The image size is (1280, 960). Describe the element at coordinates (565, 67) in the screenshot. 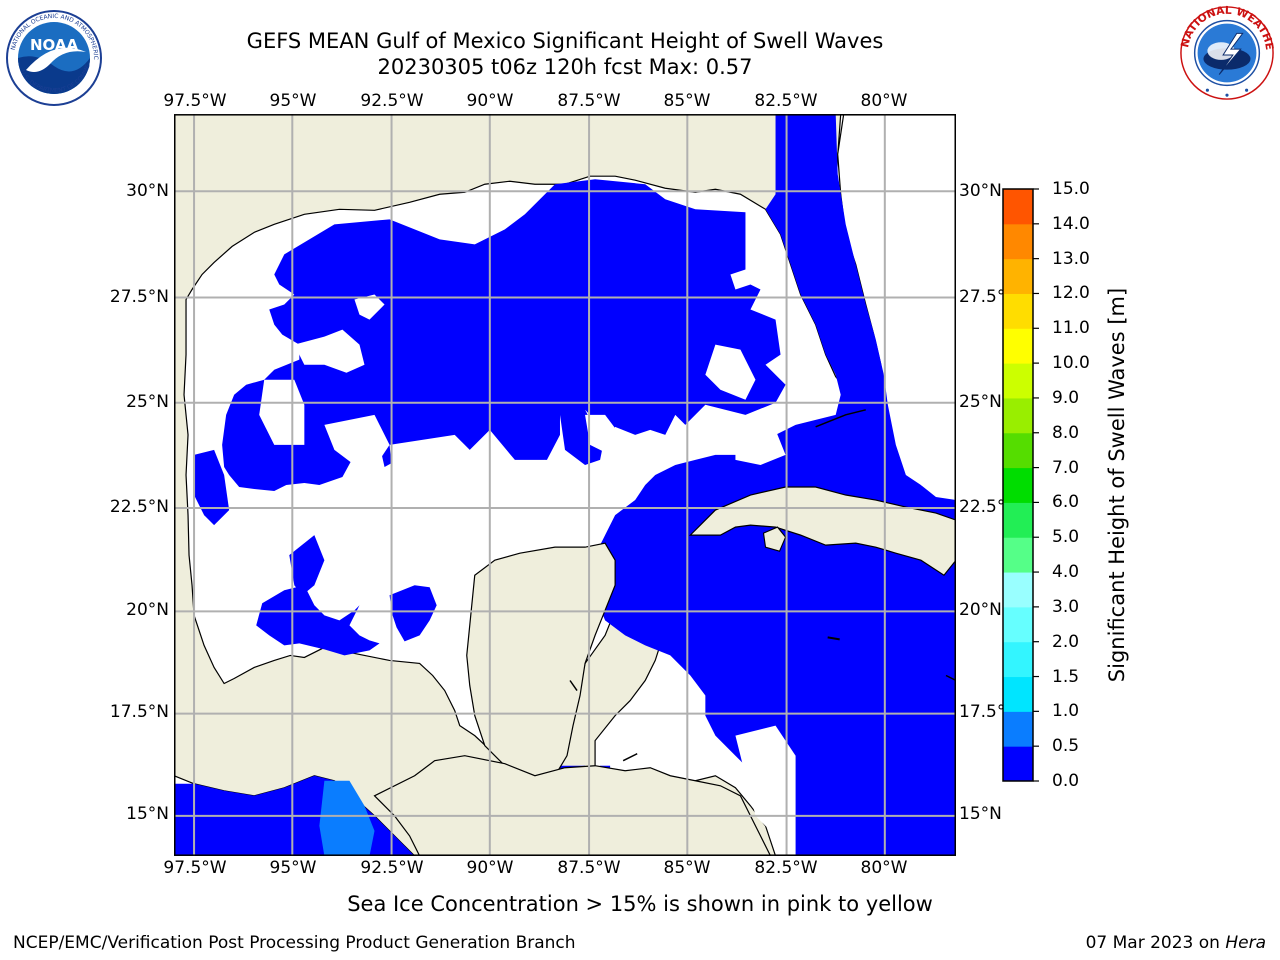

I see `chart-subtitle: 20230305 t06z 120h fcst Max: 0.57` at that location.